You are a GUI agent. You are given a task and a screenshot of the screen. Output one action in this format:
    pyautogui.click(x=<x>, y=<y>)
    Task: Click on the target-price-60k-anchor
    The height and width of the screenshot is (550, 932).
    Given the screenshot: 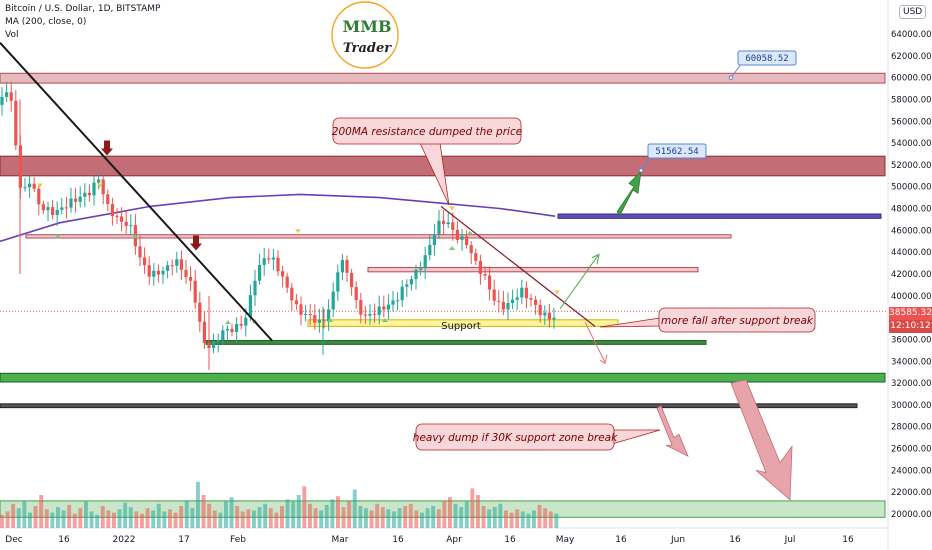 What is the action you would take?
    pyautogui.click(x=731, y=77)
    